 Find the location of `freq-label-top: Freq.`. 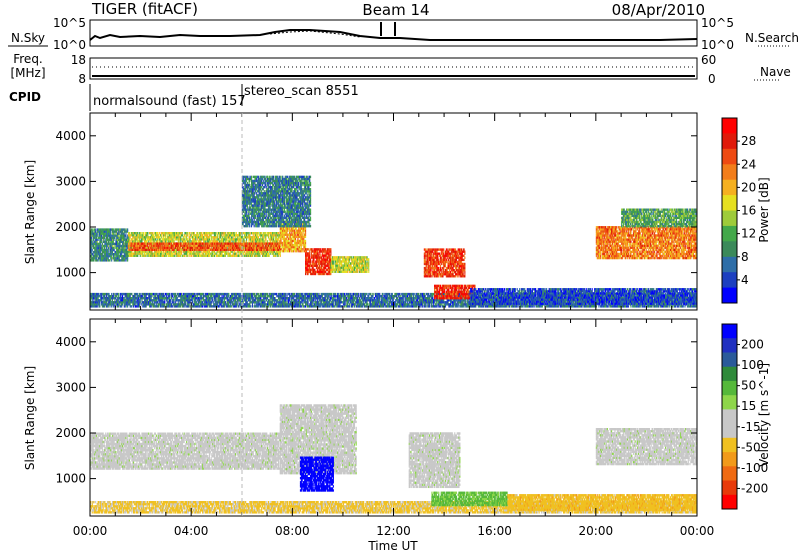

freq-label-top: Freq. is located at coordinates (28, 59).